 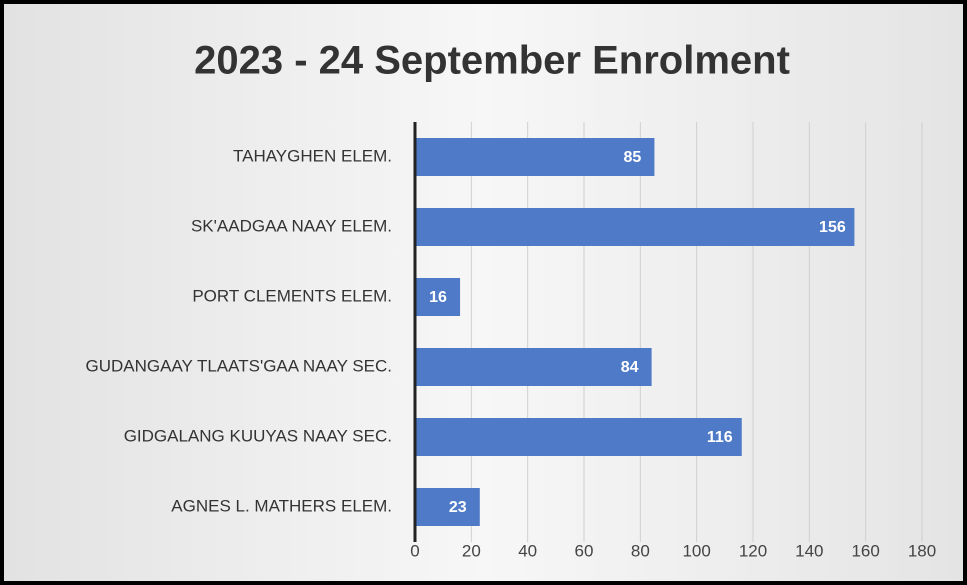 I want to click on y-tick-label: GIDGALANG KUUYAS NAAY SEC., so click(x=258, y=435).